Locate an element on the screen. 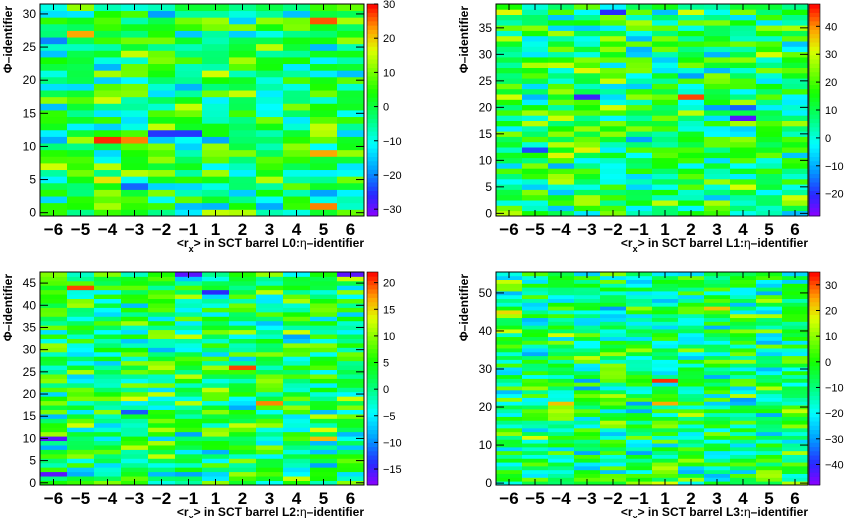 This screenshot has height=518, width=850. y-tick-label: 0 is located at coordinates (488, 213).